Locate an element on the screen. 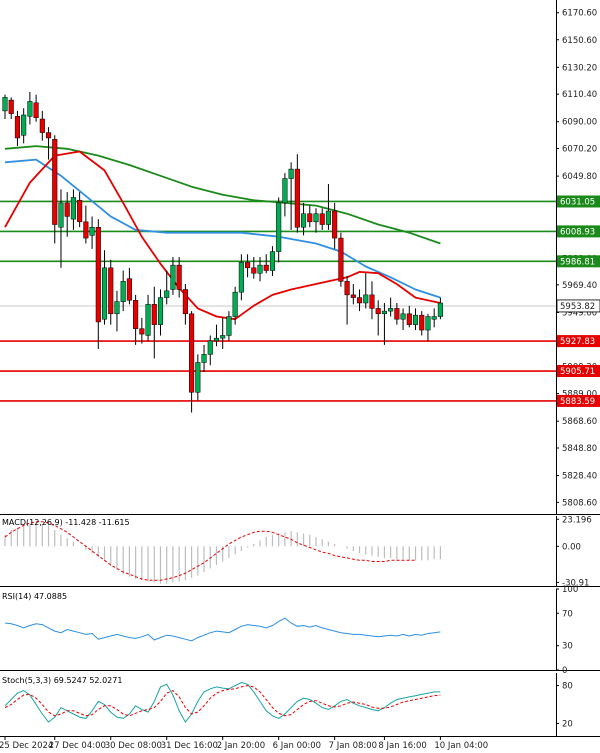  macd-tick-label: 0.00 is located at coordinates (571, 547).